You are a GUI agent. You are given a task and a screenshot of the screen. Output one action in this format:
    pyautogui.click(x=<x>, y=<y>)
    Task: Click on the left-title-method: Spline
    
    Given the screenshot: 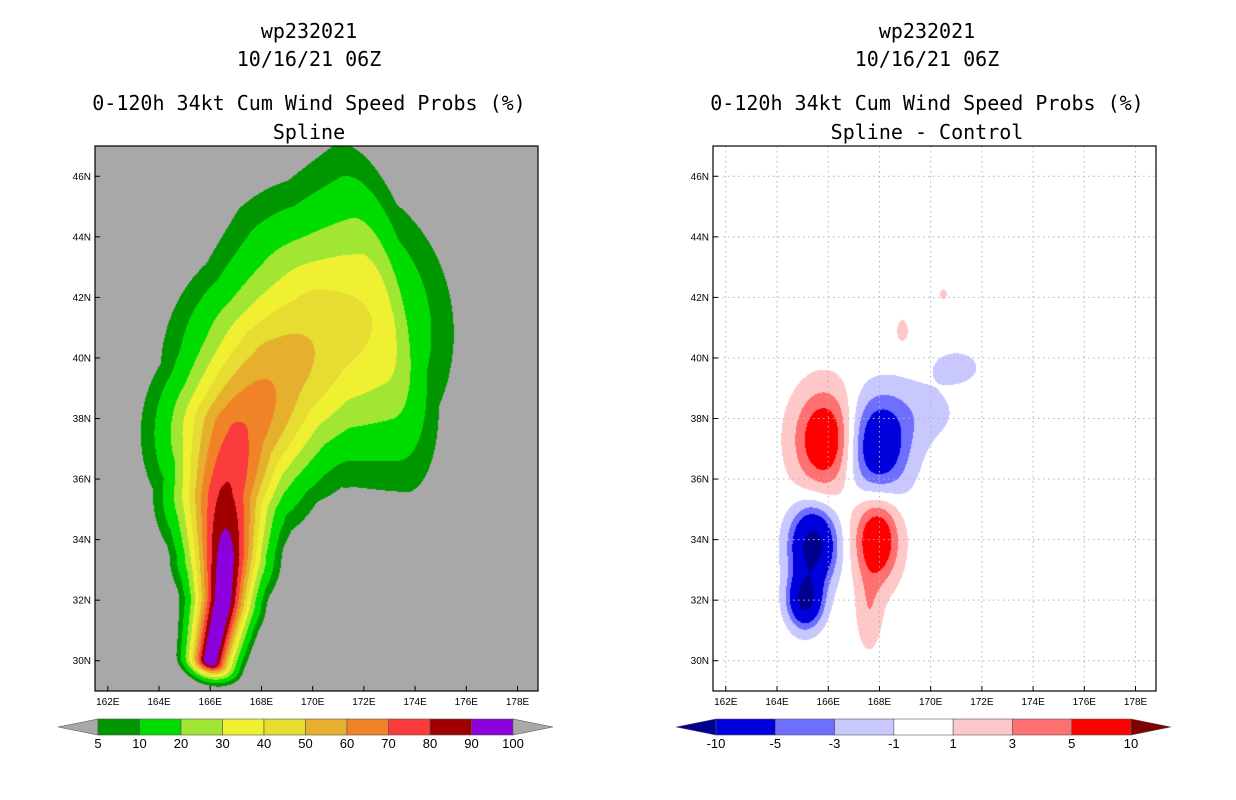 What is the action you would take?
    pyautogui.click(x=309, y=132)
    